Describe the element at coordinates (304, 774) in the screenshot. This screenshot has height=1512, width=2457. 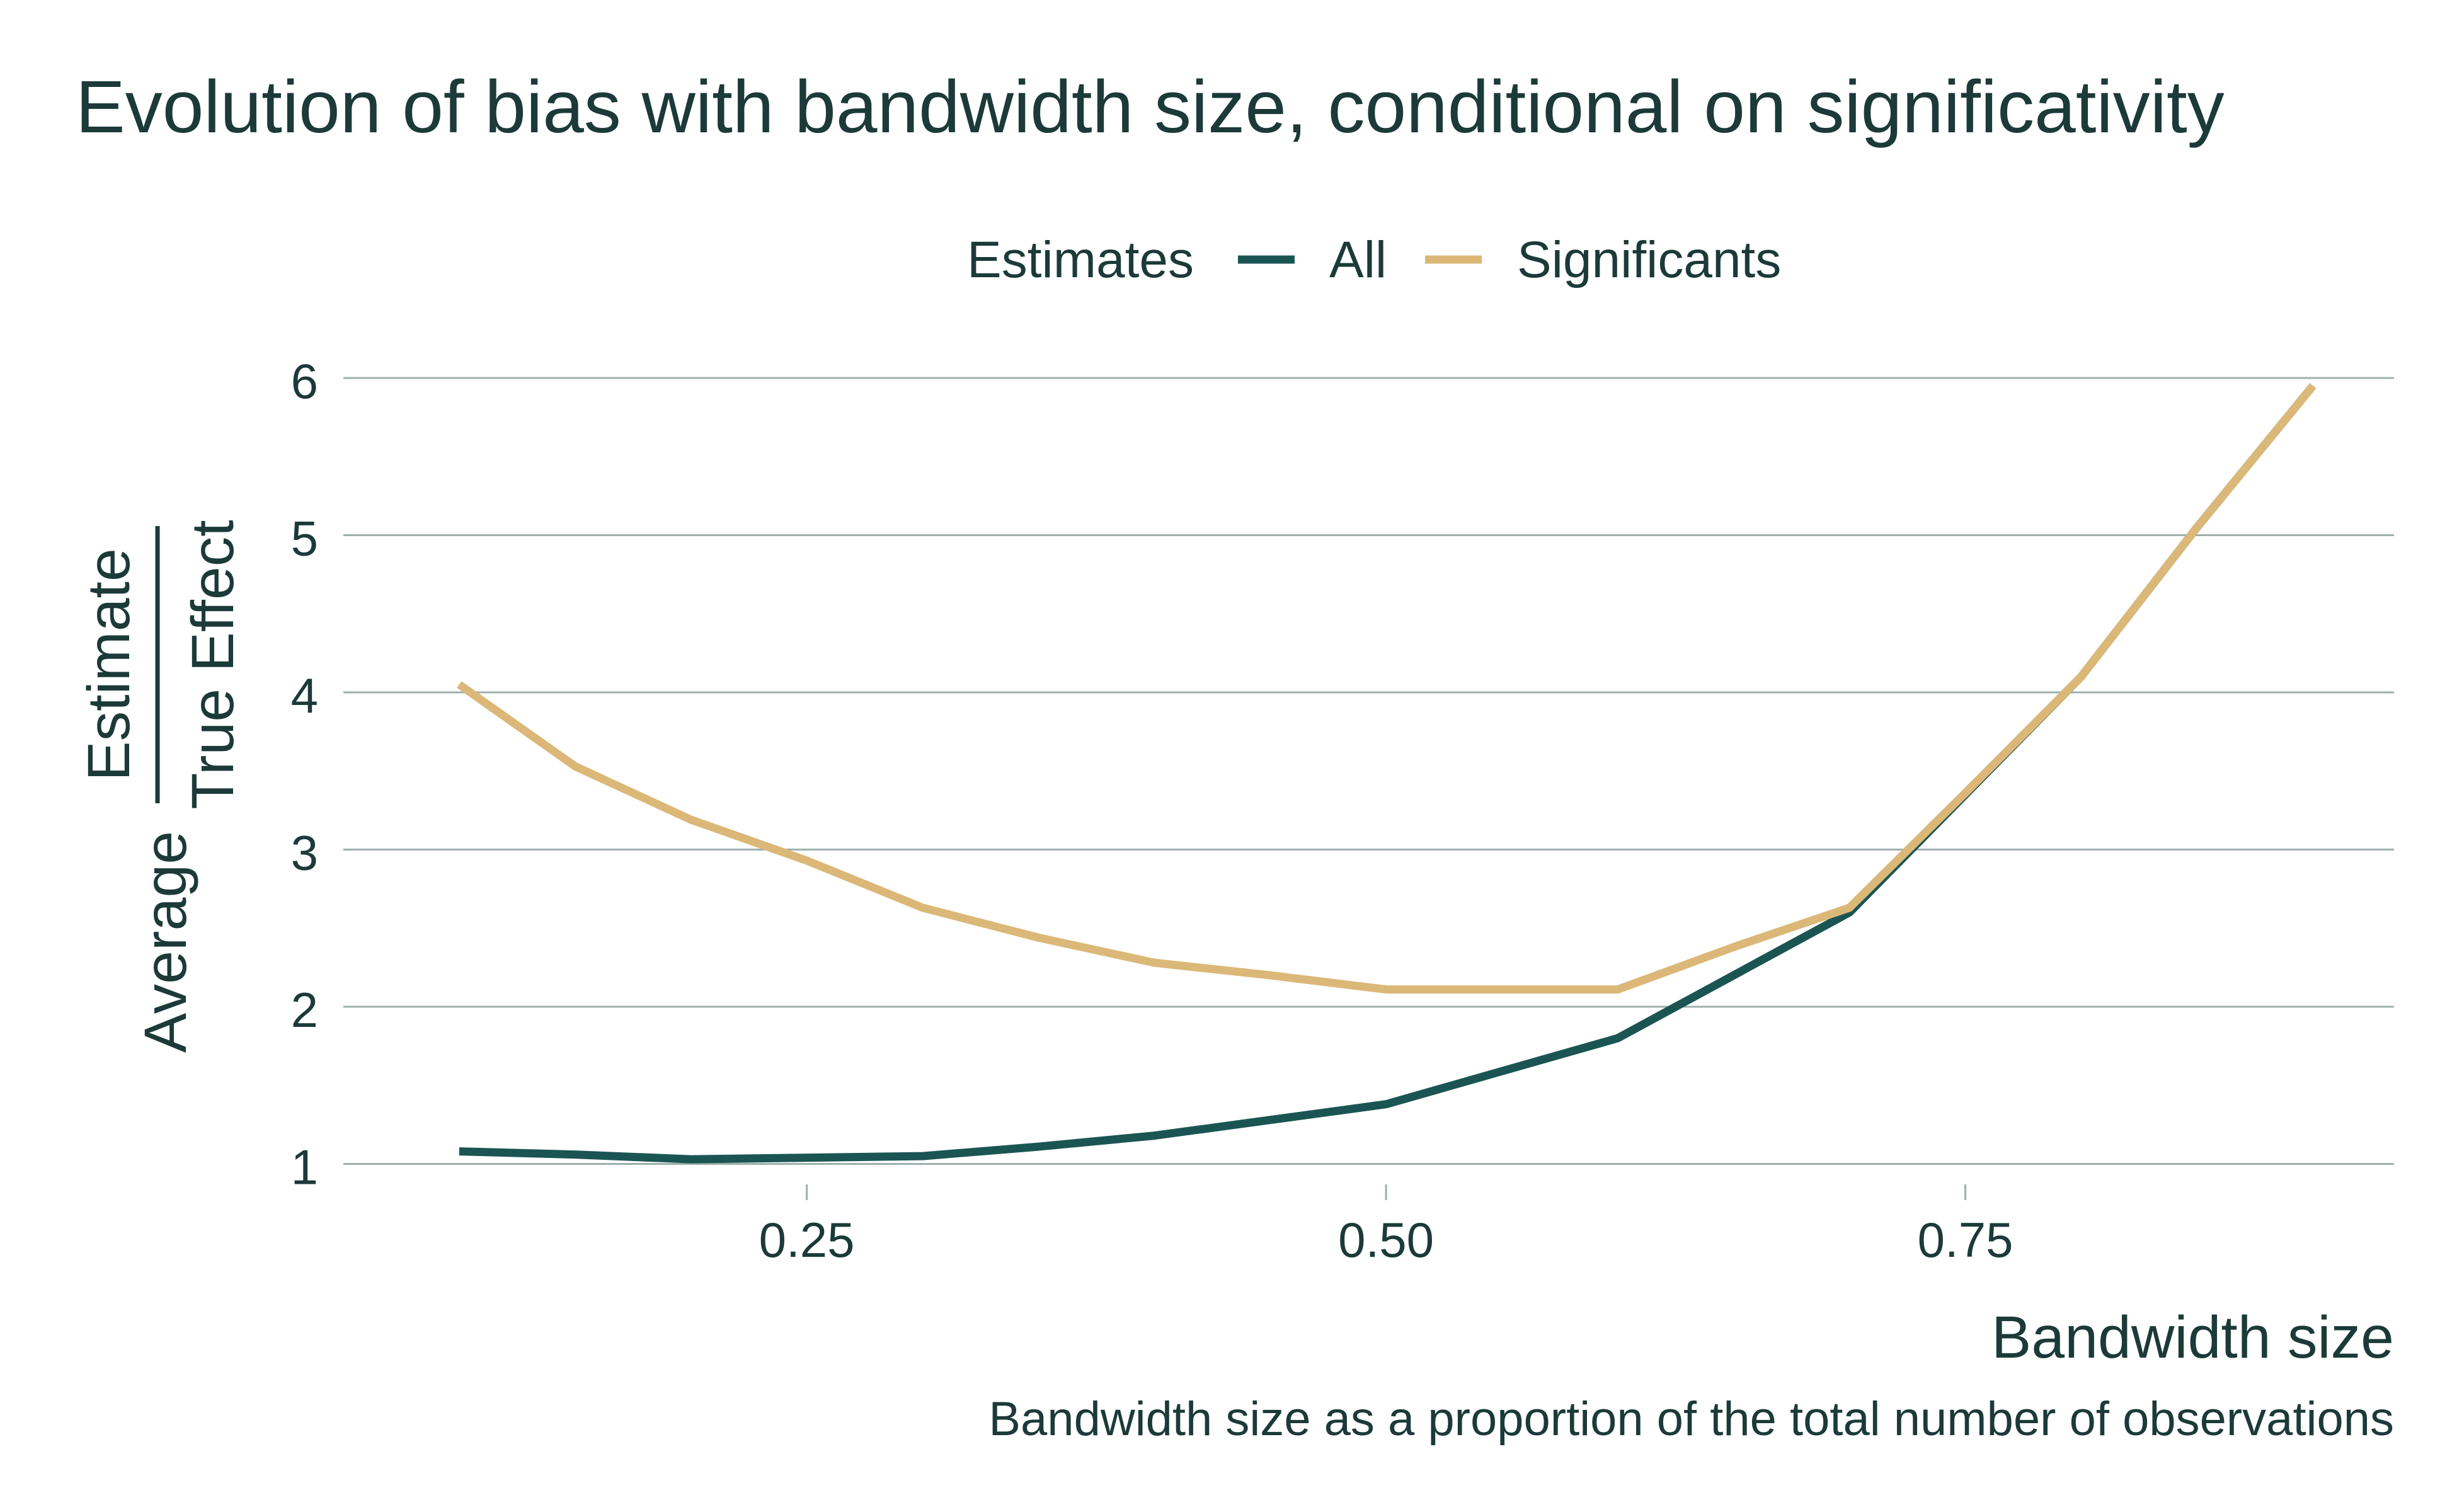
I see `y-axis-ticks: 1 2 3 4 5 6` at that location.